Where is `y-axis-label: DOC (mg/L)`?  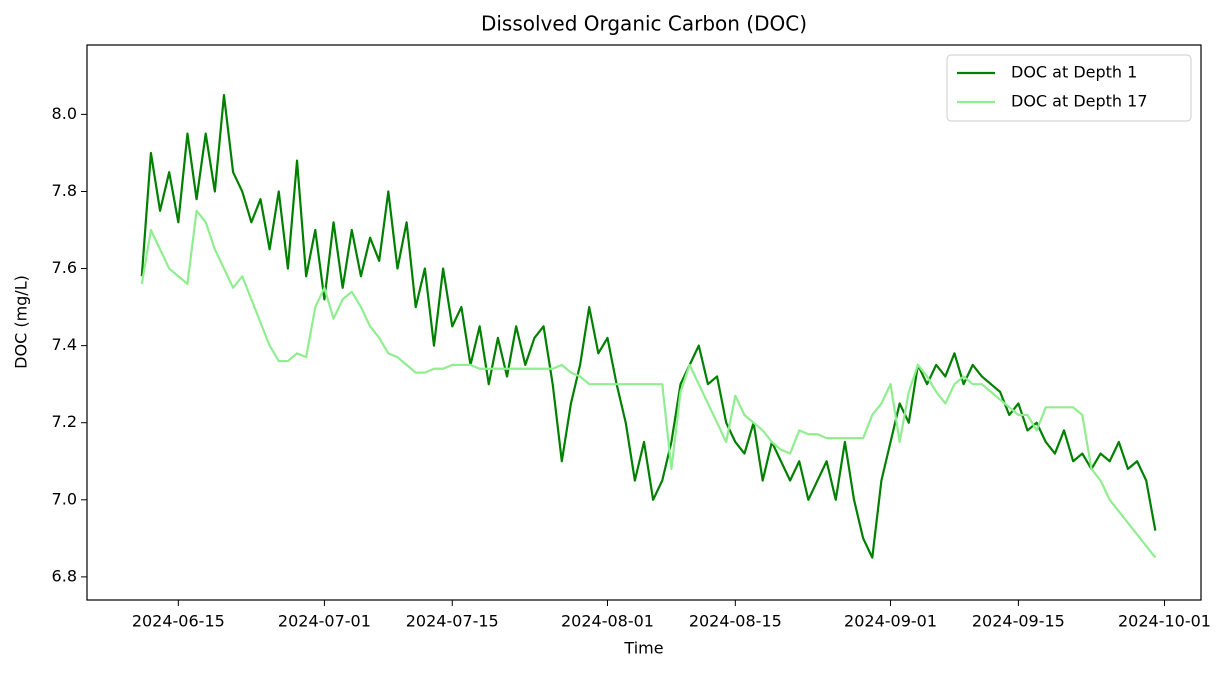
y-axis-label: DOC (mg/L) is located at coordinates (21, 322).